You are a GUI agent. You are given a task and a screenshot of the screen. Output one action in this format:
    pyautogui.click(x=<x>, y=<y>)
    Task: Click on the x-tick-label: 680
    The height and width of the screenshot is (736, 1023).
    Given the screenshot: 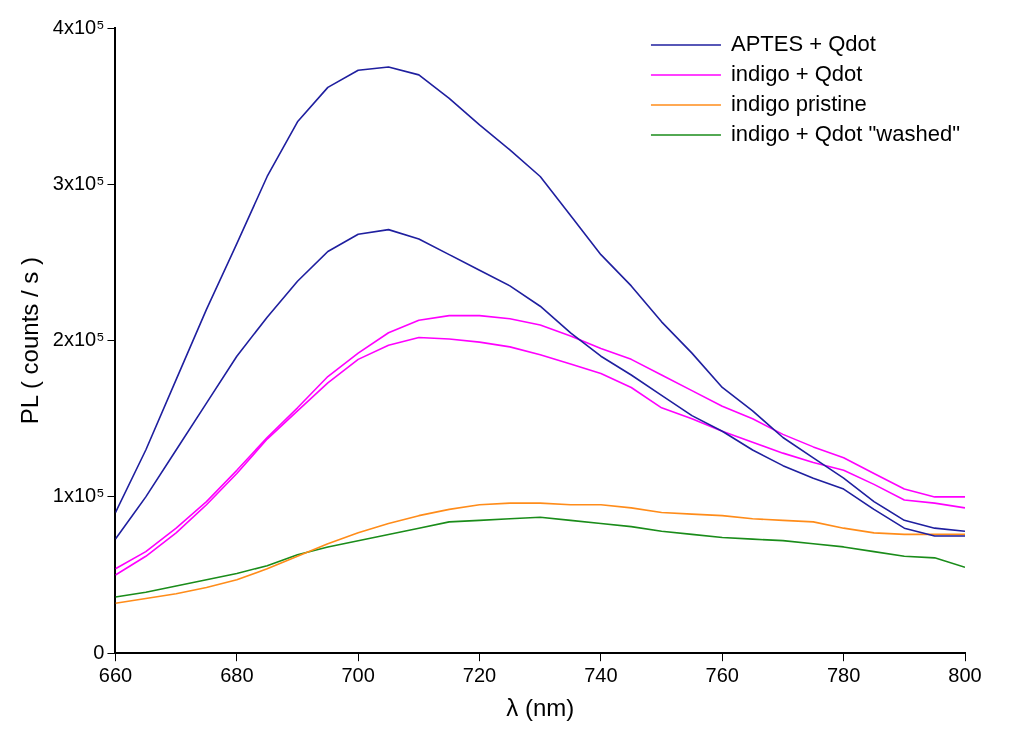 What is the action you would take?
    pyautogui.click(x=237, y=674)
    